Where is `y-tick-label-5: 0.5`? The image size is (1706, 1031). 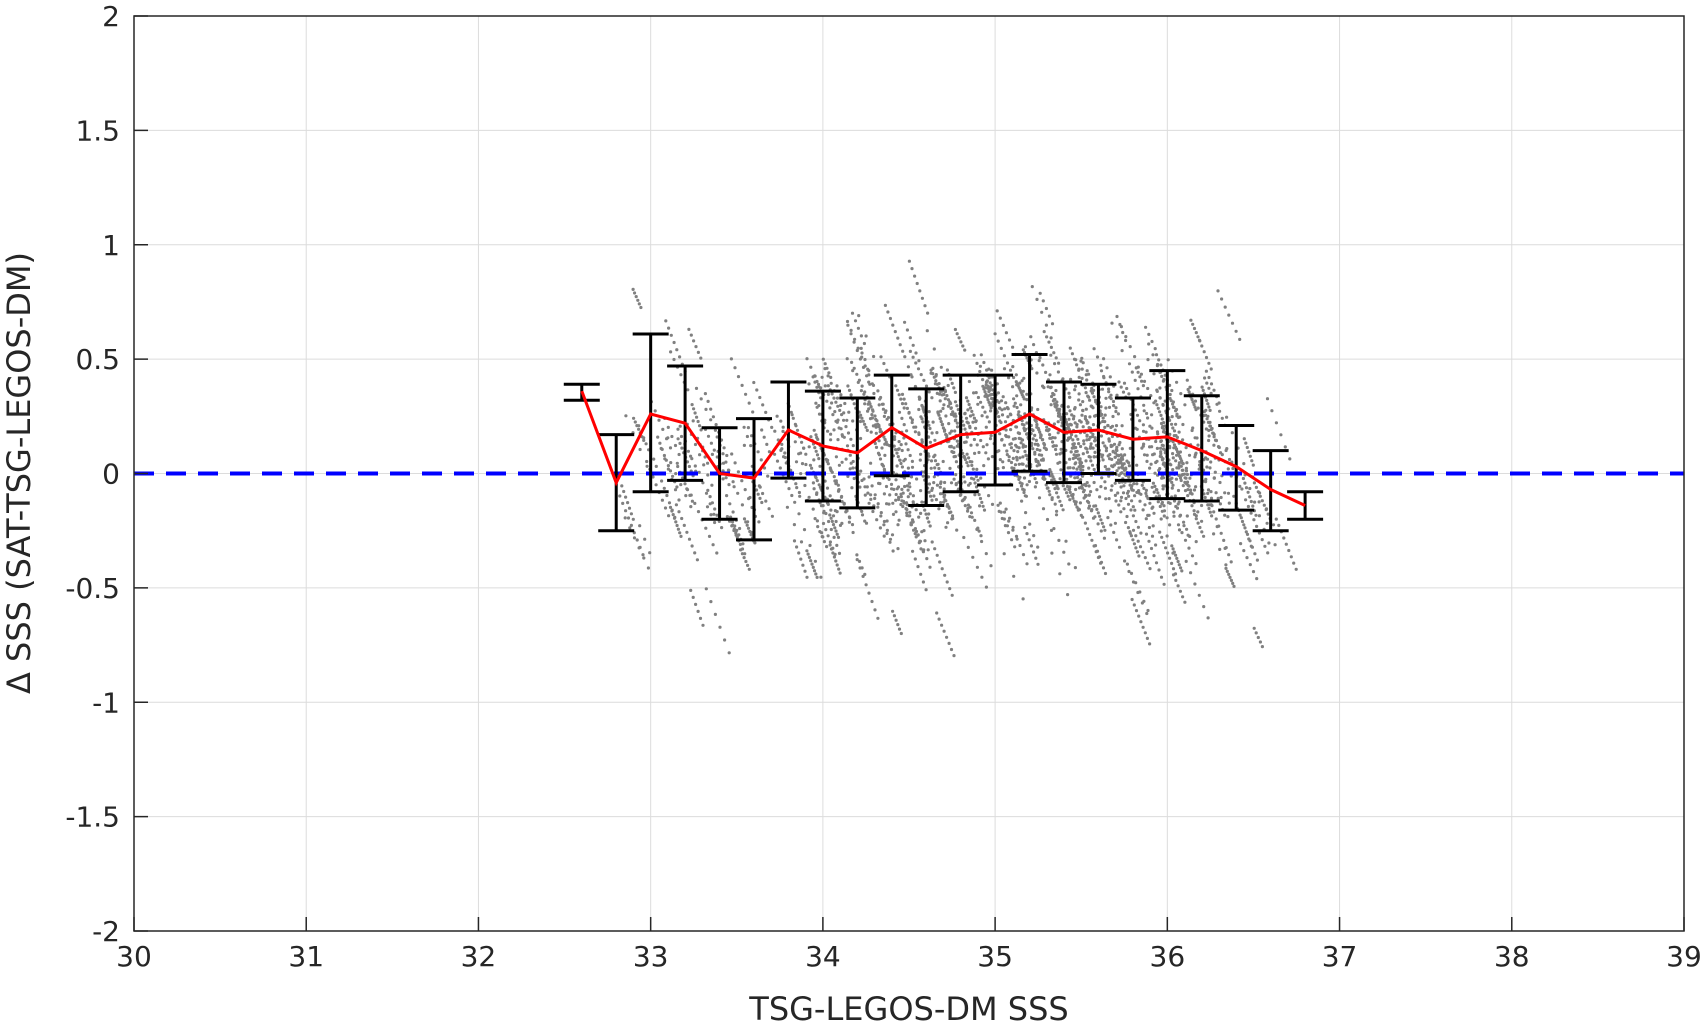 y-tick-label-5: 0.5 is located at coordinates (97, 359).